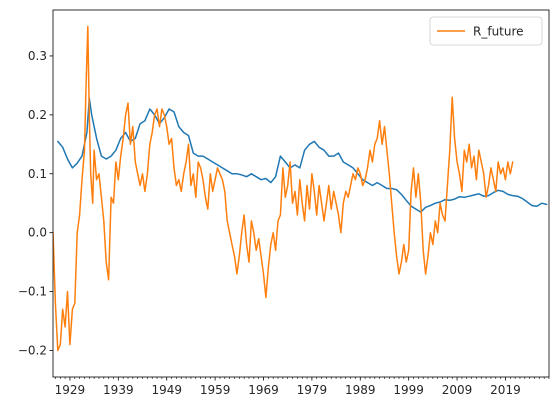 Image resolution: width=559 pixels, height=413 pixels. Describe the element at coordinates (37, 233) in the screenshot. I see `y-tick-label: 0.0` at that location.